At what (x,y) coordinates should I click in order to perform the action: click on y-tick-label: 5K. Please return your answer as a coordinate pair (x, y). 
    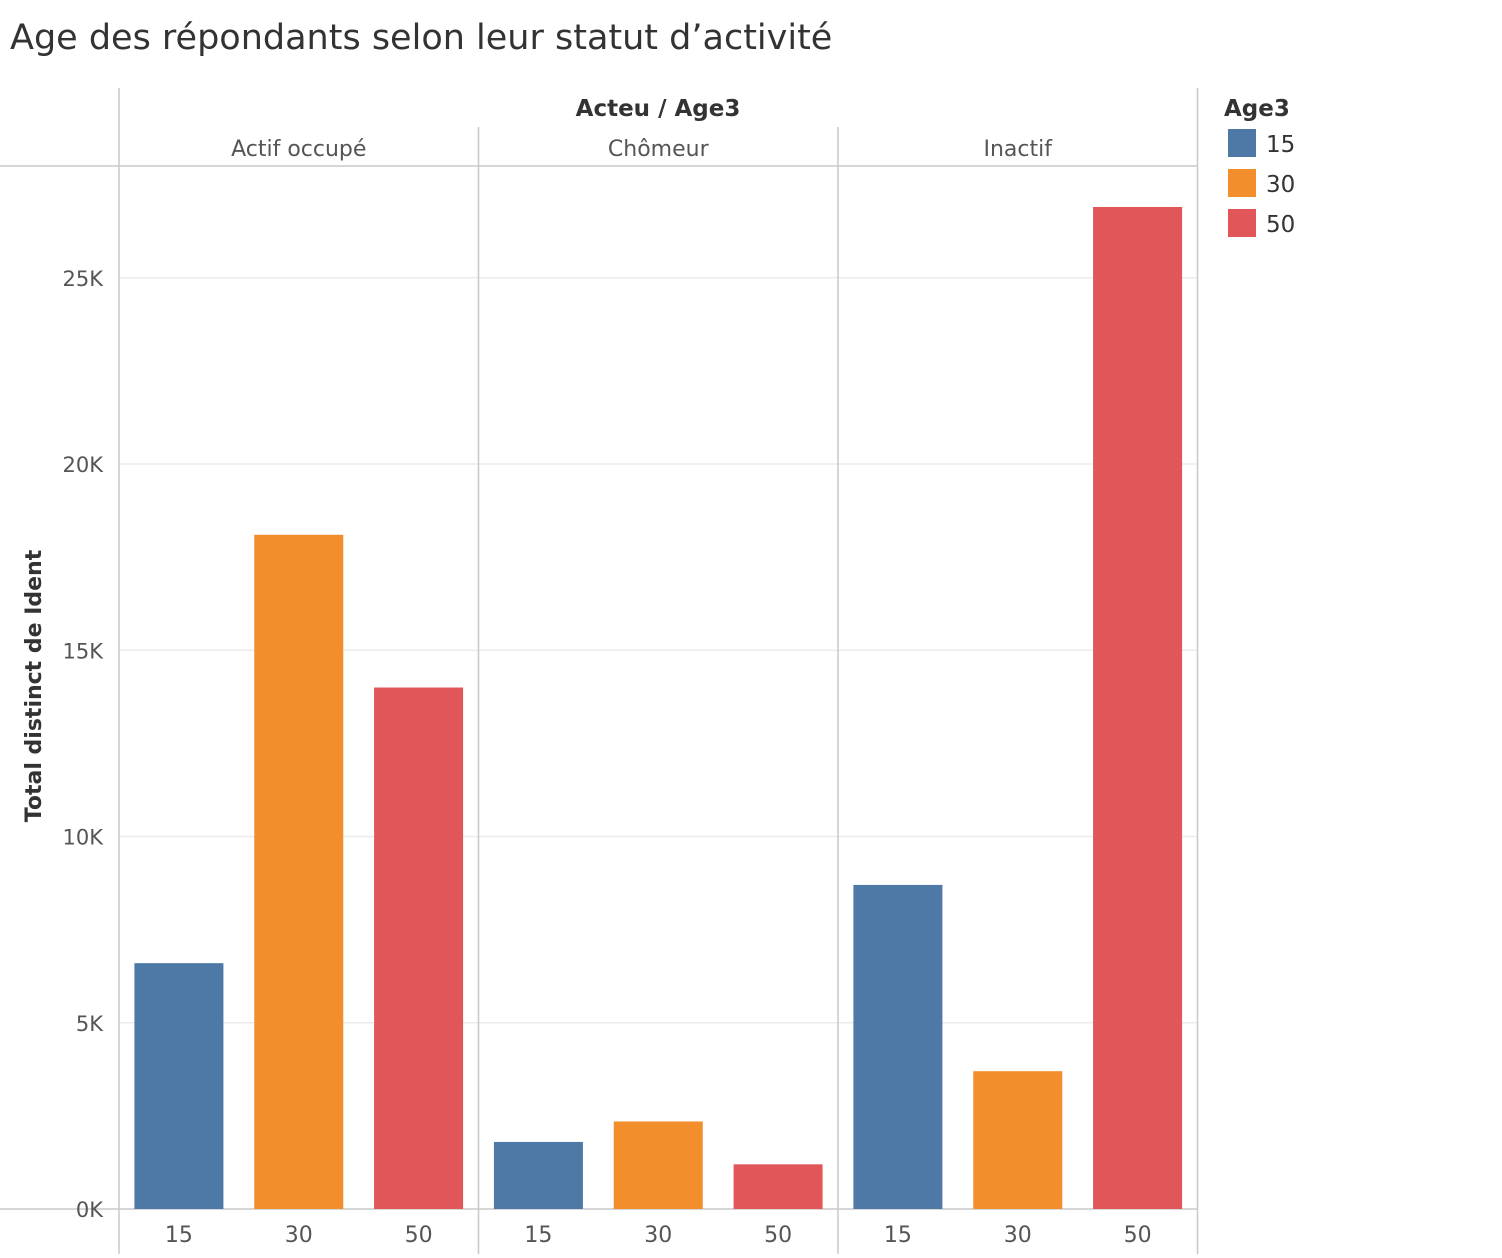
    Looking at the image, I should click on (90, 1024).